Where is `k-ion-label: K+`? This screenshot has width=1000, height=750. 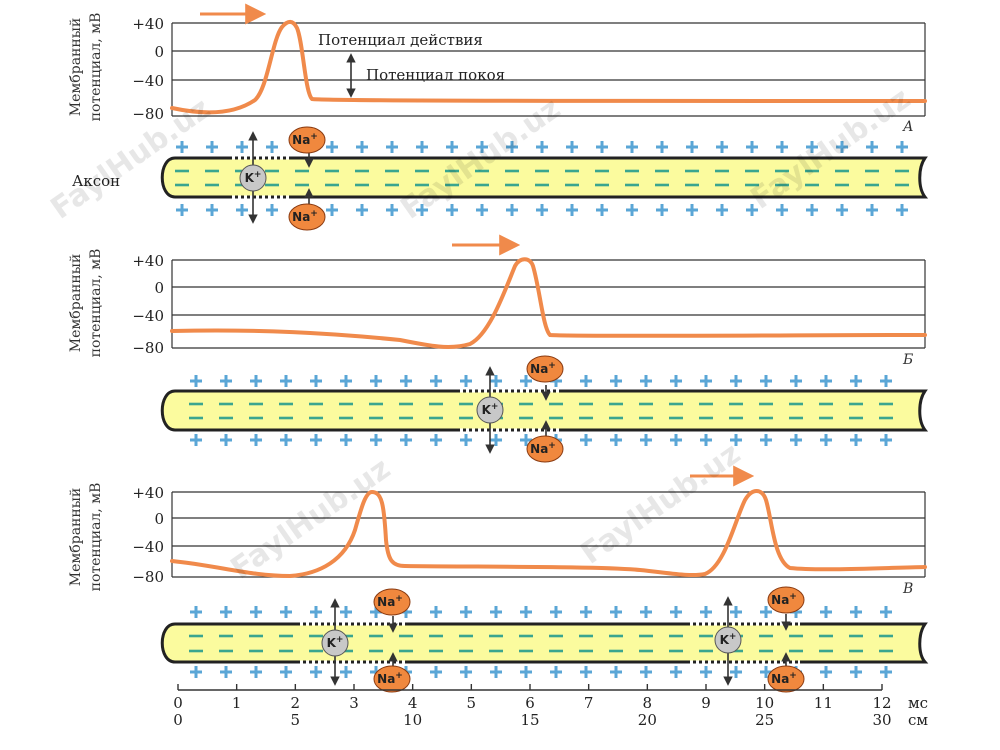
k-ion-label: K+ is located at coordinates (335, 642).